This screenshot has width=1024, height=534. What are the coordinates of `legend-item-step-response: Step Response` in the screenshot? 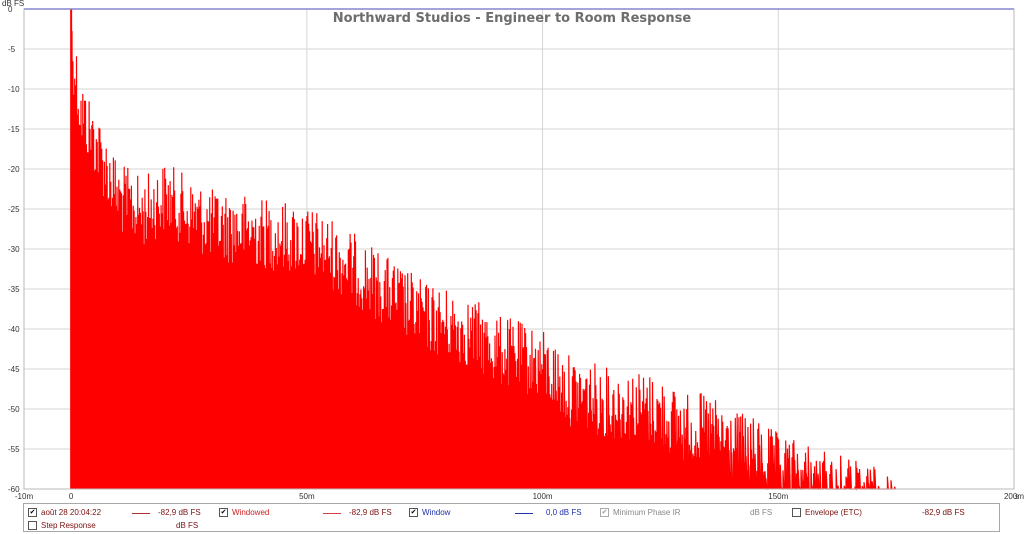 It's located at (88, 526).